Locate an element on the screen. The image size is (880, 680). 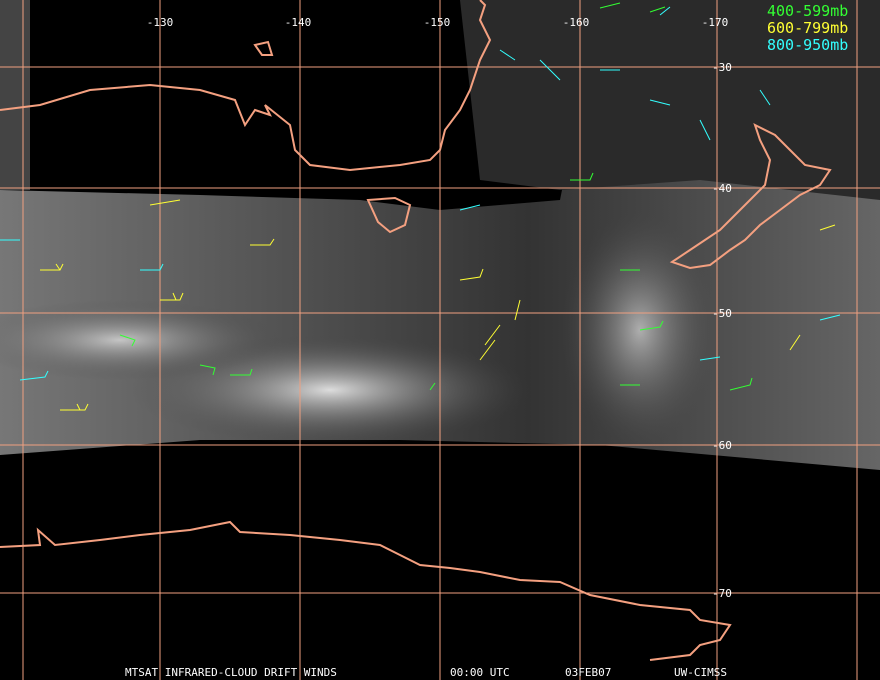
cloud-imagery-west is located at coordinates (15, 95).